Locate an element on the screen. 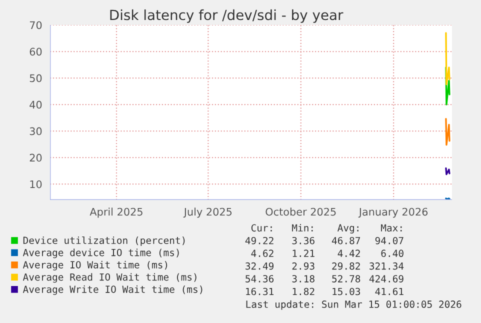  text: 4.42 is located at coordinates (349, 253).